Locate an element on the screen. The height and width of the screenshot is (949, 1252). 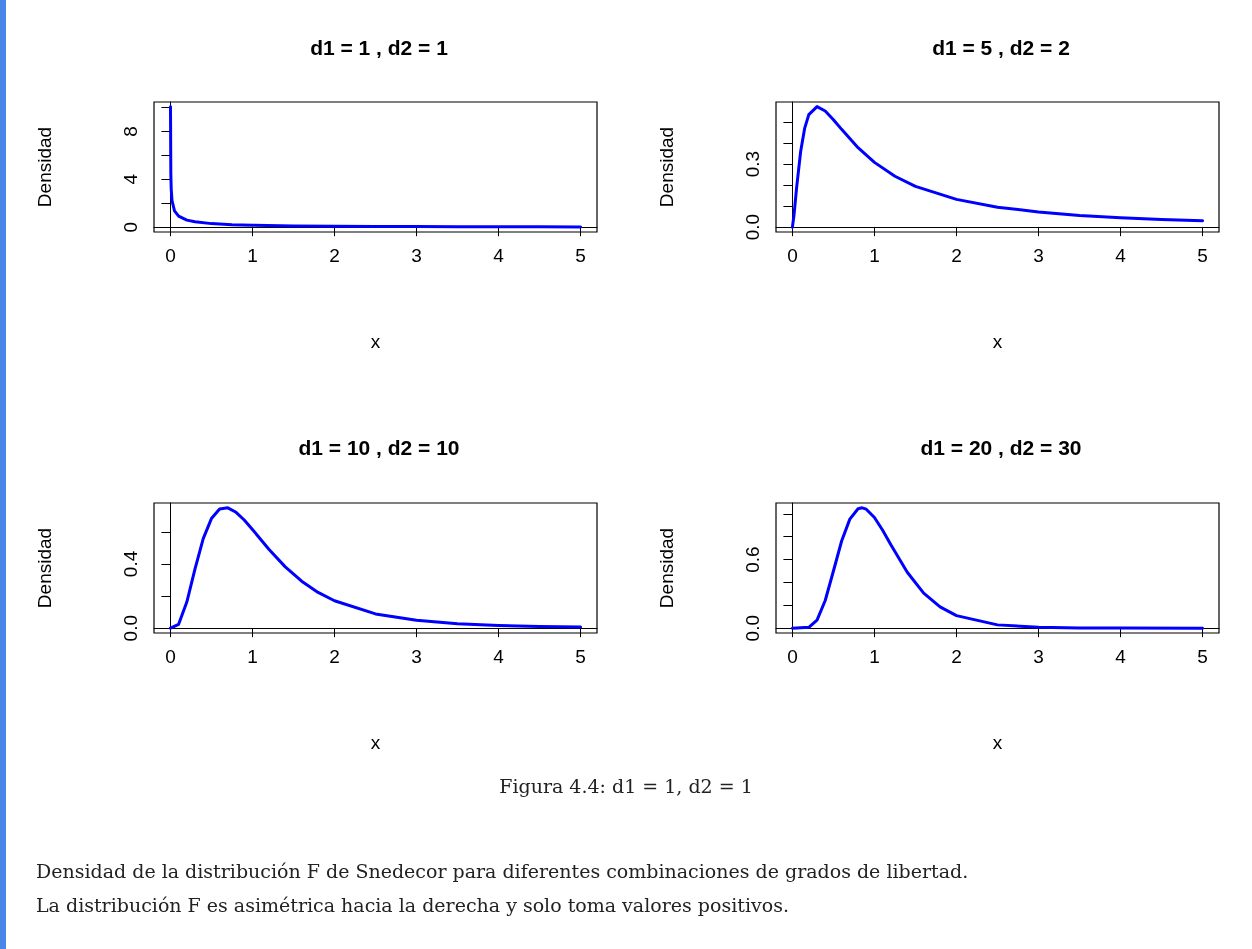
y-tick-label: 0.6 is located at coordinates (752, 559).